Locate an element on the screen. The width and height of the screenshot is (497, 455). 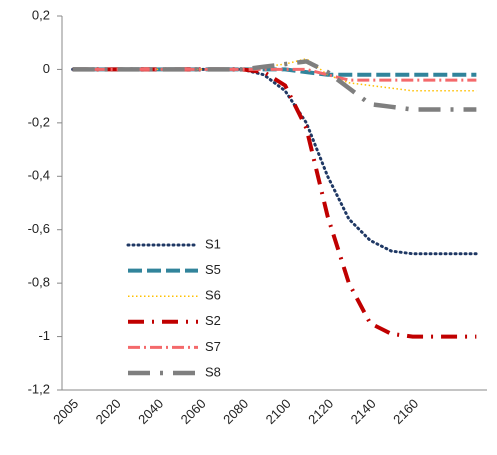
x-tick-label: 2060 is located at coordinates (193, 411).